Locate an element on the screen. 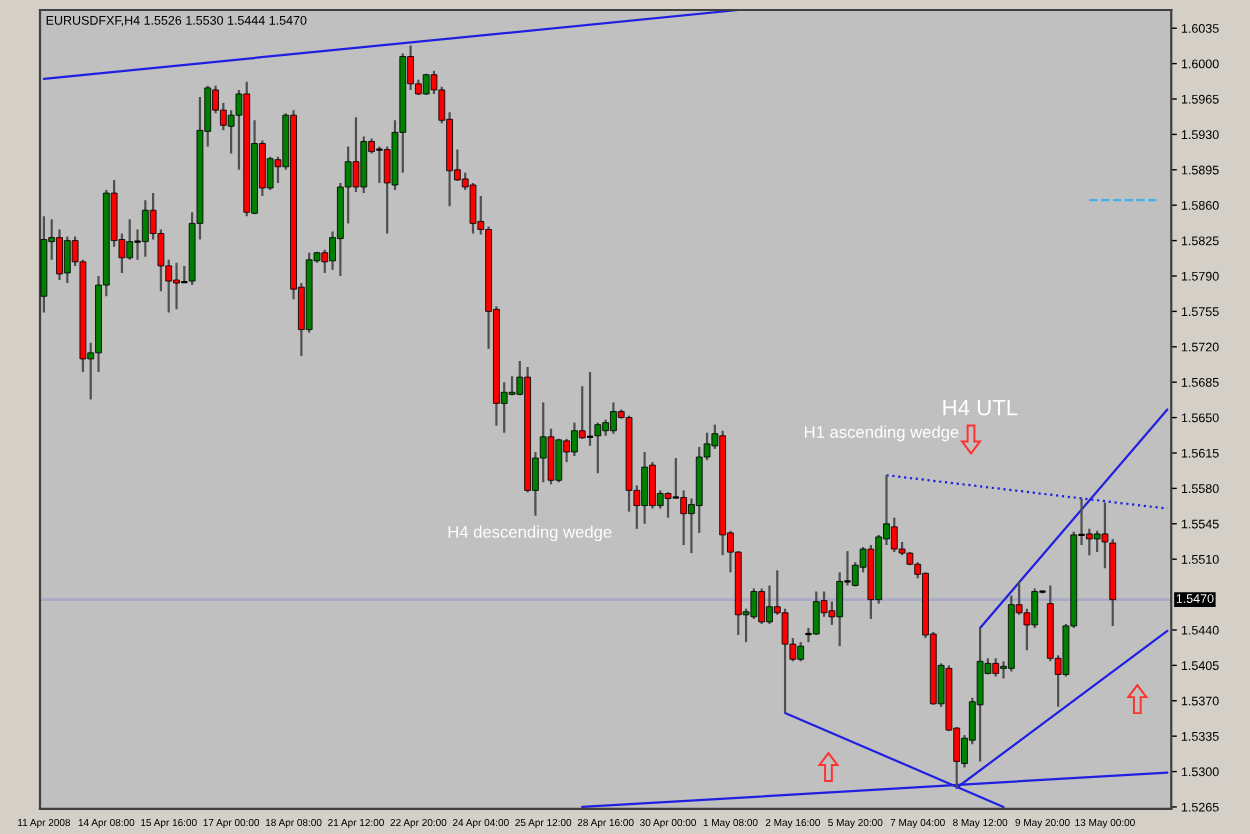  annotation: H4 UTL is located at coordinates (980, 407).